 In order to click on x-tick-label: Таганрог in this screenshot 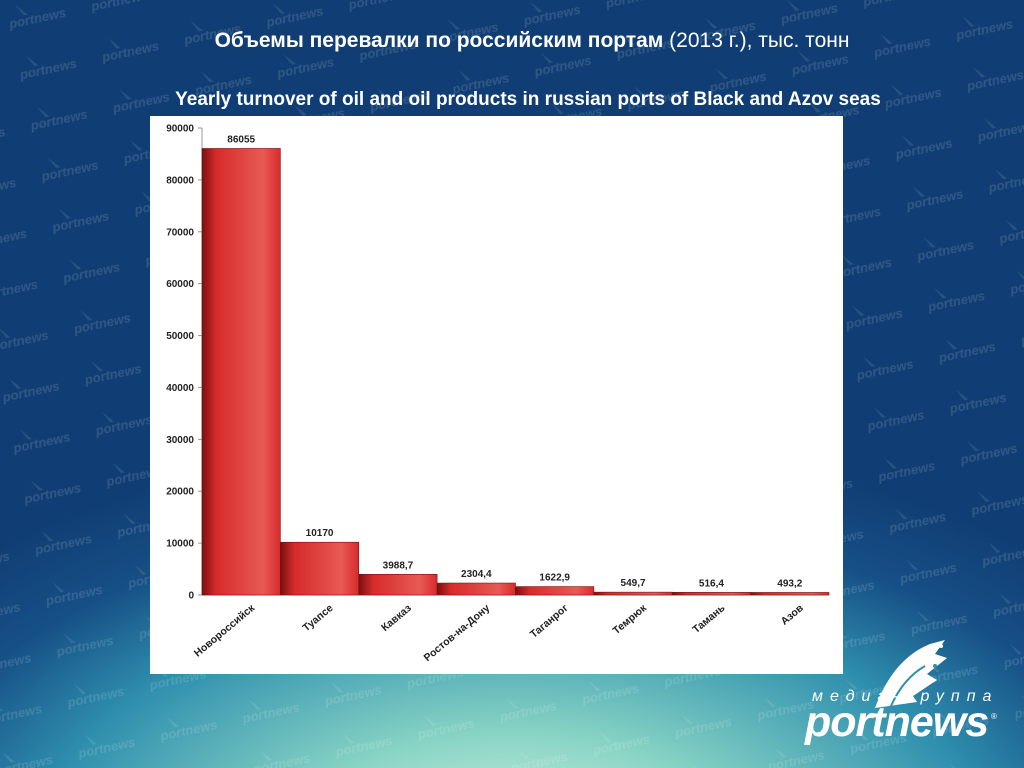, I will do `click(549, 621)`.